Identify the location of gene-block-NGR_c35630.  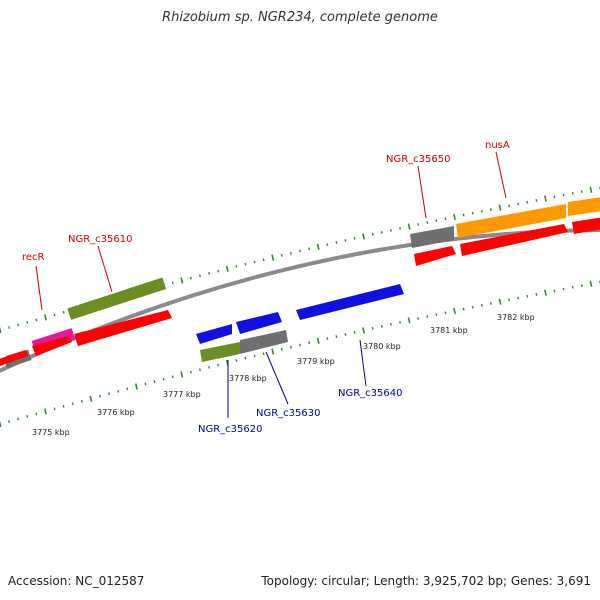
(264, 342).